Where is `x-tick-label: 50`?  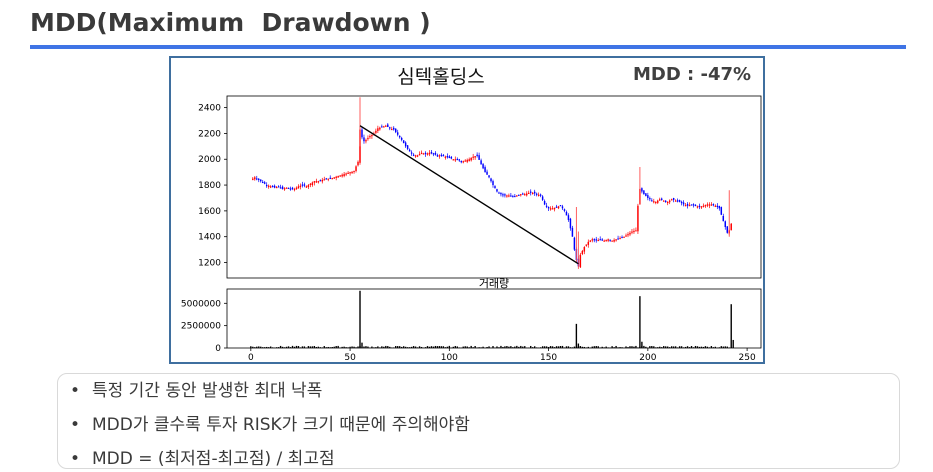
x-tick-label: 50 is located at coordinates (350, 357).